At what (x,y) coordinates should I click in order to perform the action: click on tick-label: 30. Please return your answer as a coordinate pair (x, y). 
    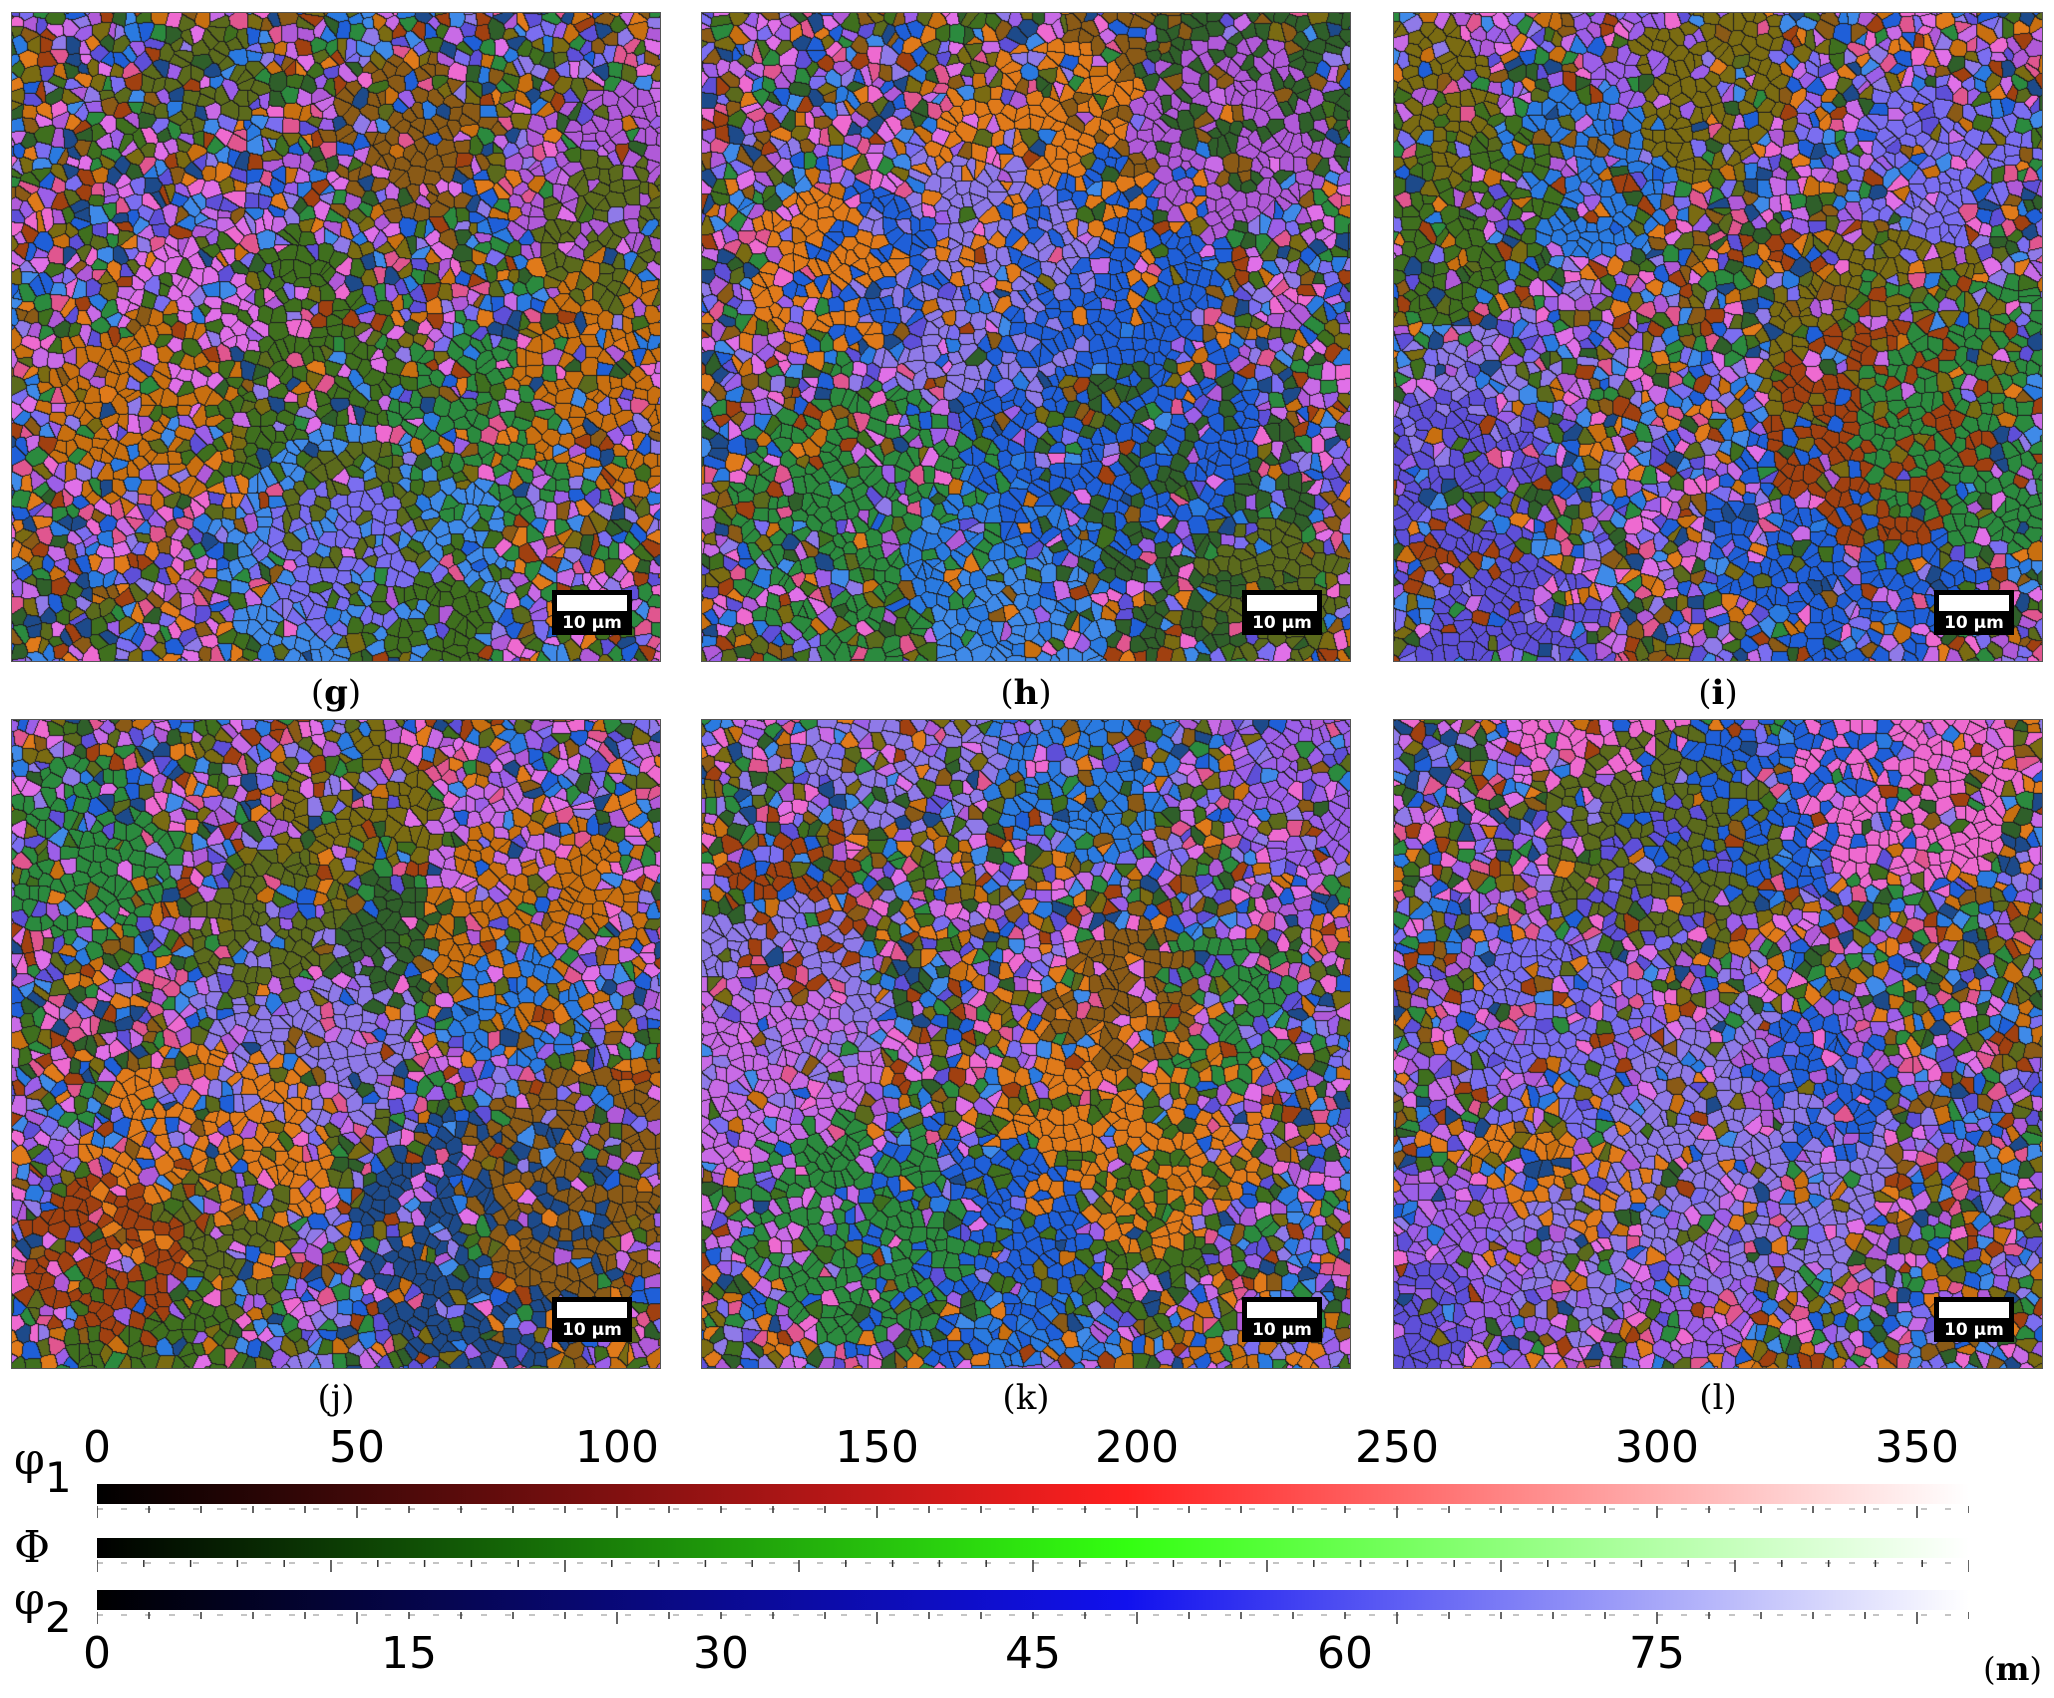
    Looking at the image, I should click on (721, 1653).